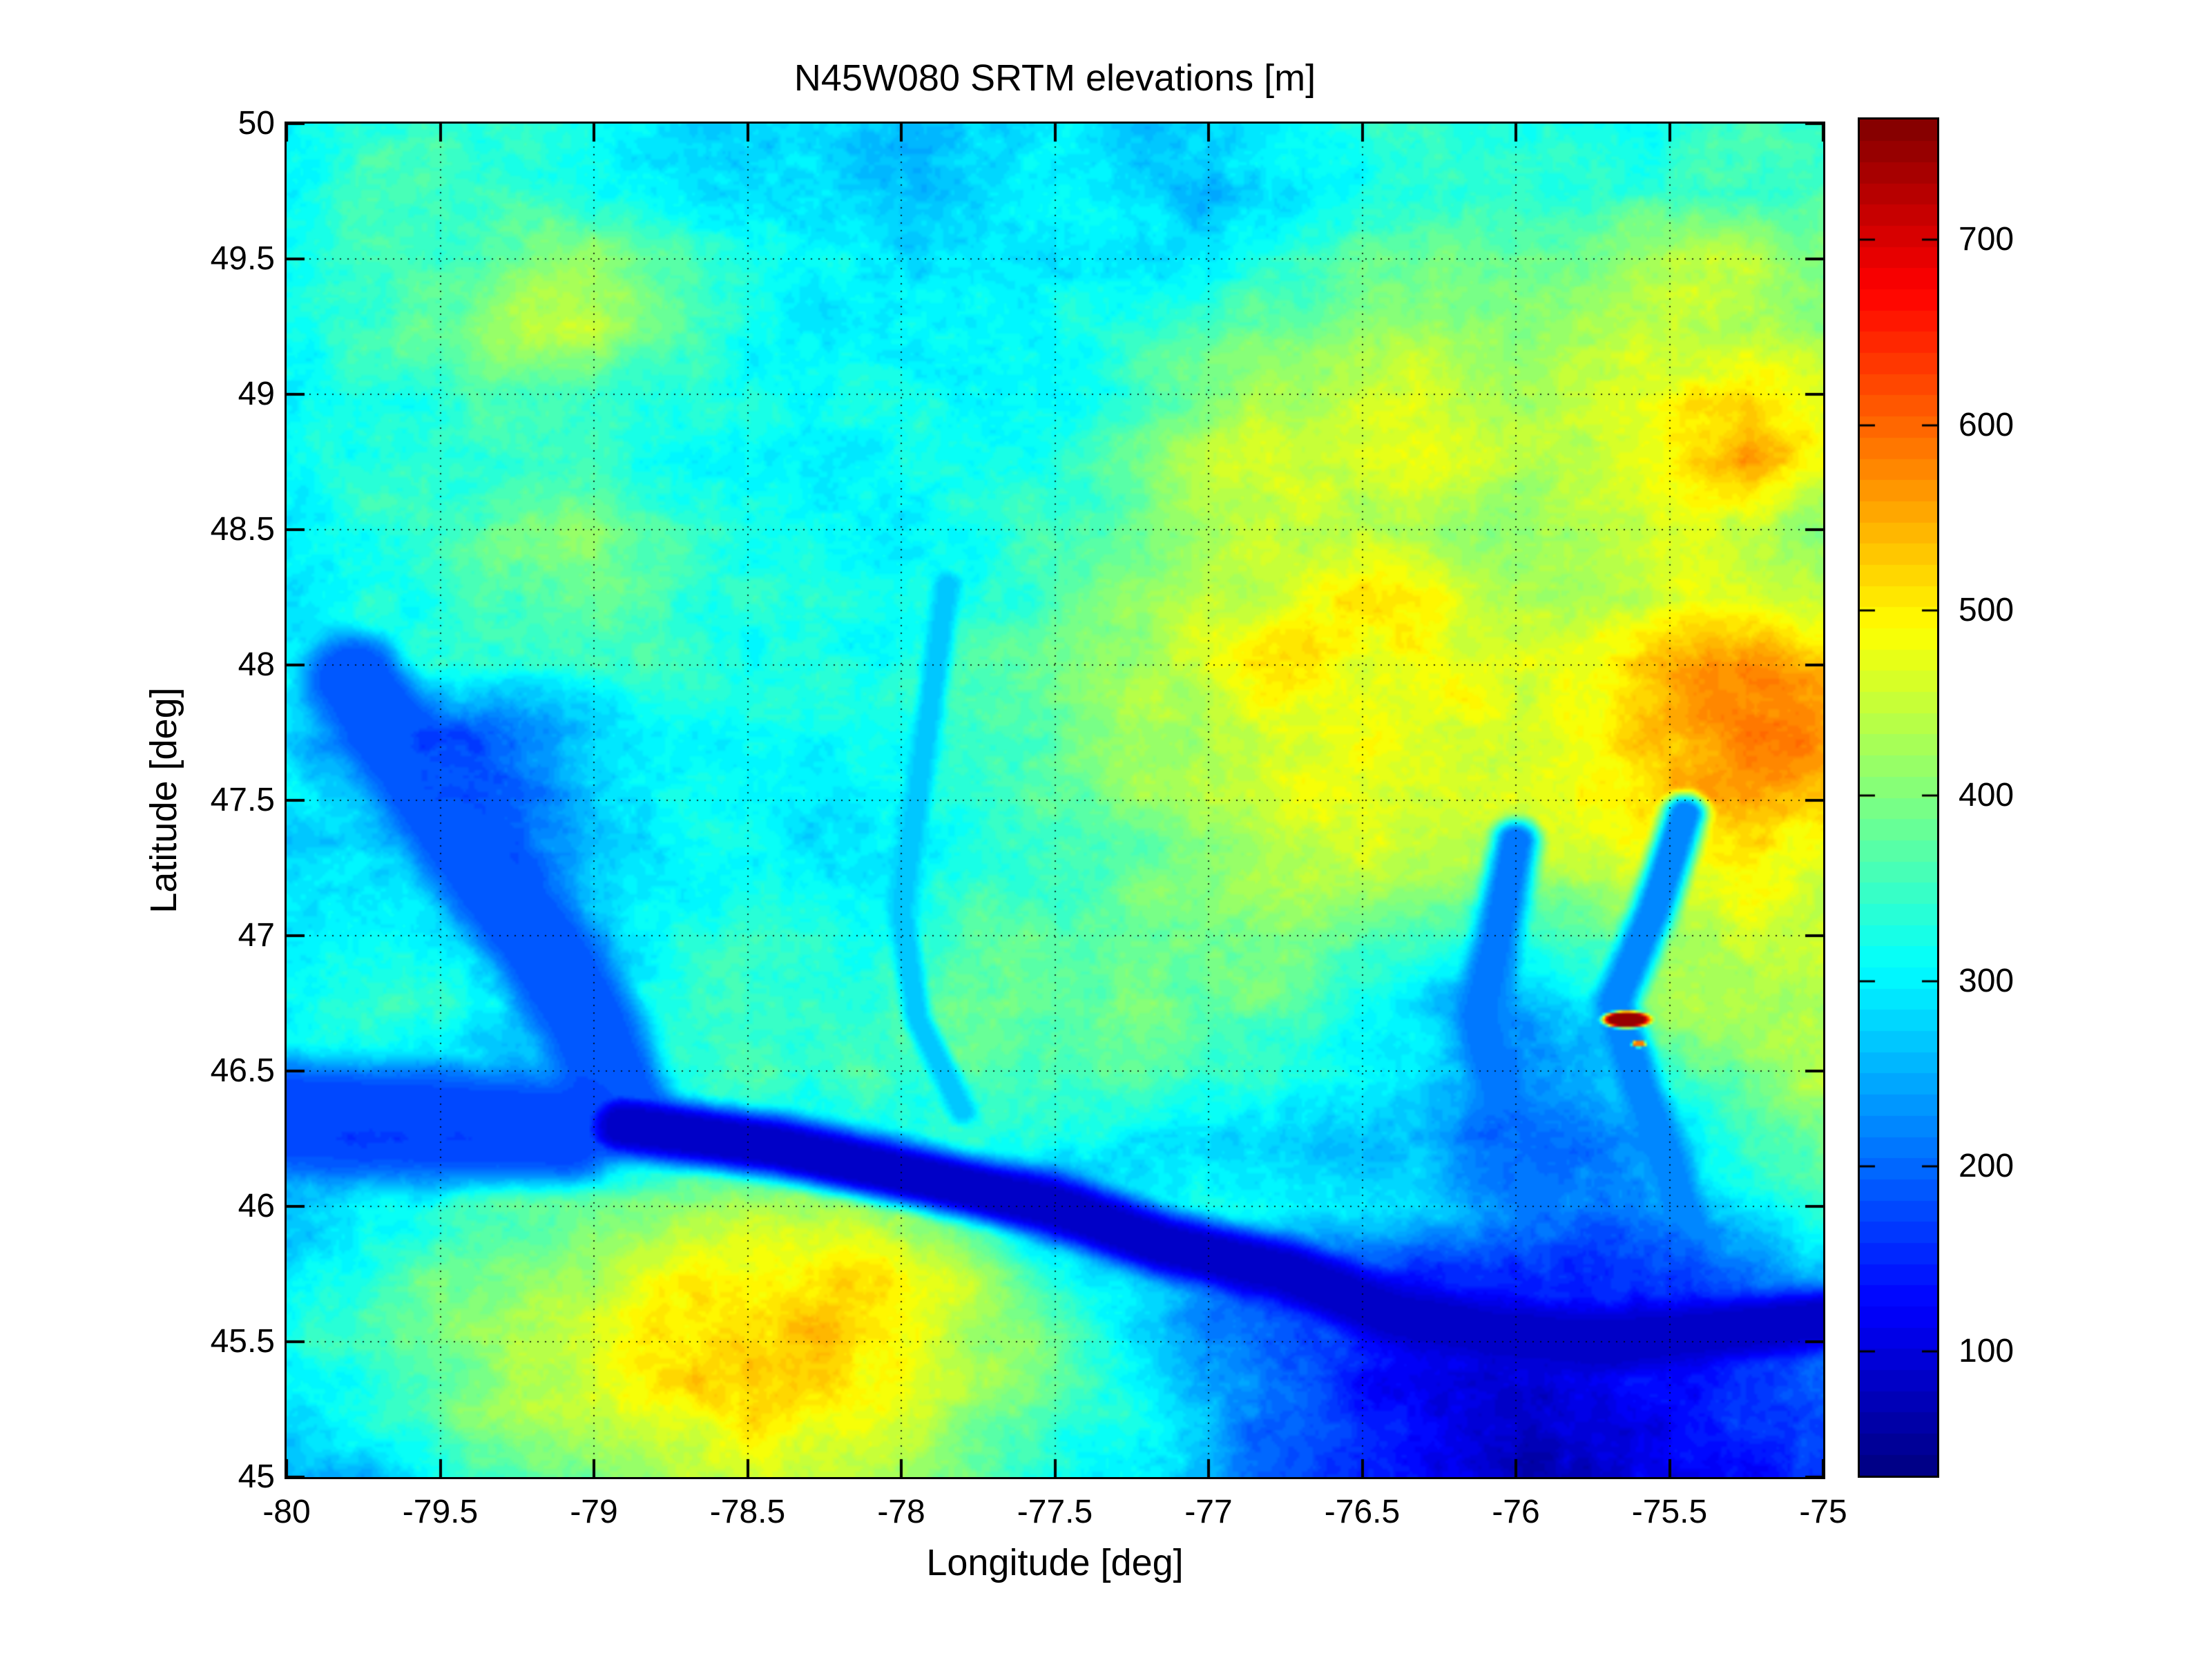  I want to click on x-tick-label: -78.5, so click(747, 1512).